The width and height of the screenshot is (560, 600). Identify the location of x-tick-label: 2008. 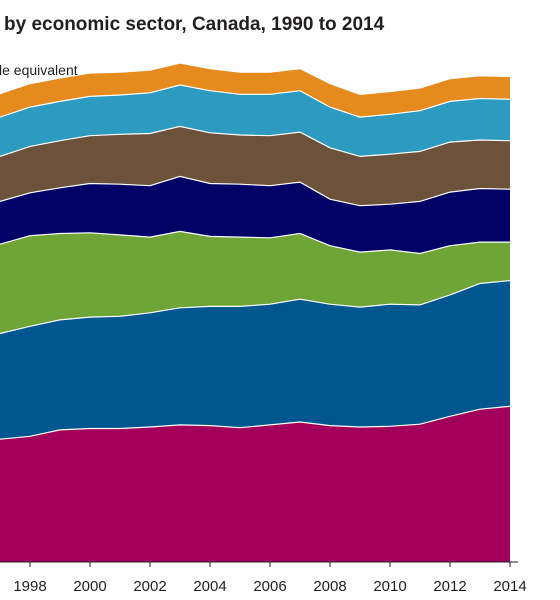
(329, 586).